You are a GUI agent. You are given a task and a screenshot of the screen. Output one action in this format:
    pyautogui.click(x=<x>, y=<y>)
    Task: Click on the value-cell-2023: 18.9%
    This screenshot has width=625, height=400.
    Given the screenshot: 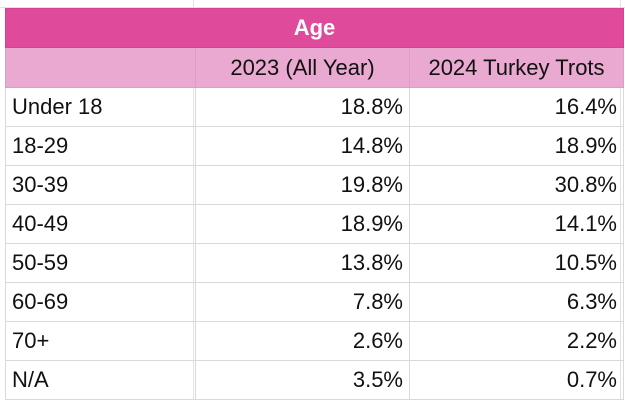 What is the action you would take?
    pyautogui.click(x=302, y=224)
    